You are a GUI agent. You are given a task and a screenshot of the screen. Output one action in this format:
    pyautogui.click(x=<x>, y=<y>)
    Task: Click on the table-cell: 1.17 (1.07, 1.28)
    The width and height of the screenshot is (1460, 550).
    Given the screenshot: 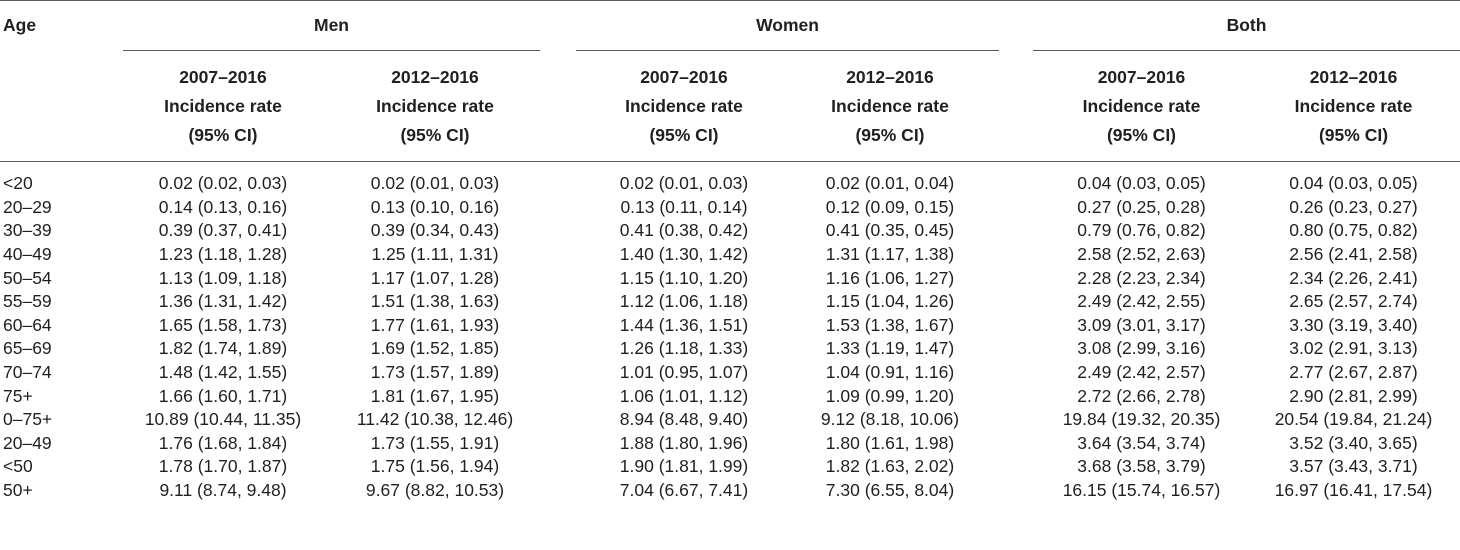 What is the action you would take?
    pyautogui.click(x=435, y=277)
    